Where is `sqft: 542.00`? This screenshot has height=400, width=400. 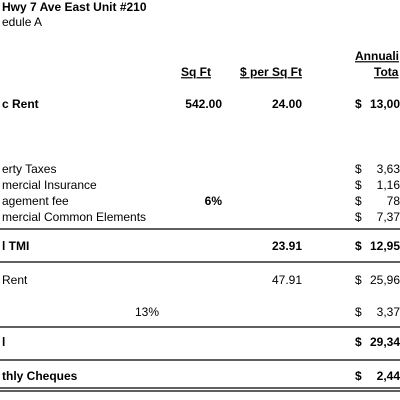
sqft: 542.00 is located at coordinates (203, 104).